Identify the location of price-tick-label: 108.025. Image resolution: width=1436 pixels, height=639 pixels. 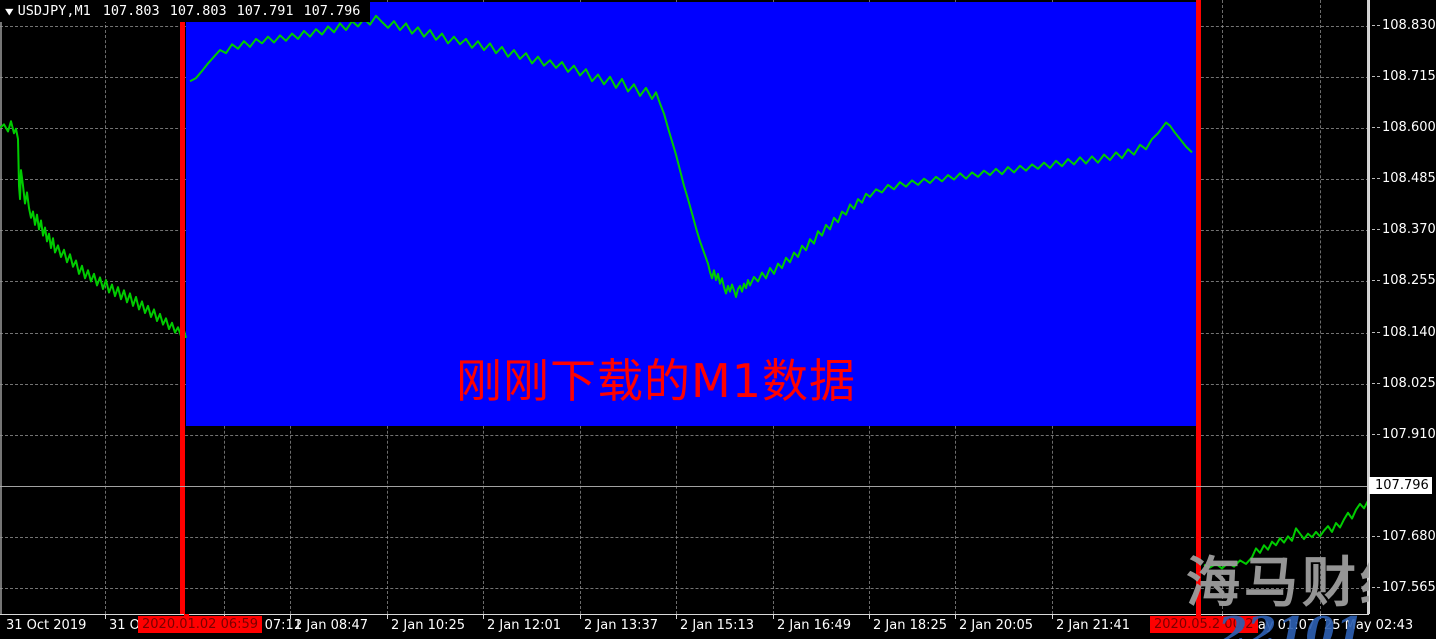
(1404, 383).